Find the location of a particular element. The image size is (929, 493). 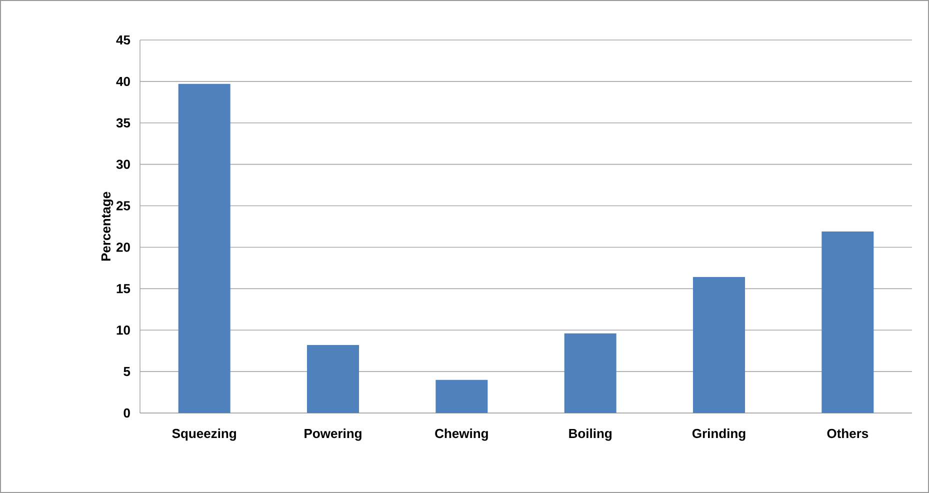

x-tick-label: Others is located at coordinates (847, 433).